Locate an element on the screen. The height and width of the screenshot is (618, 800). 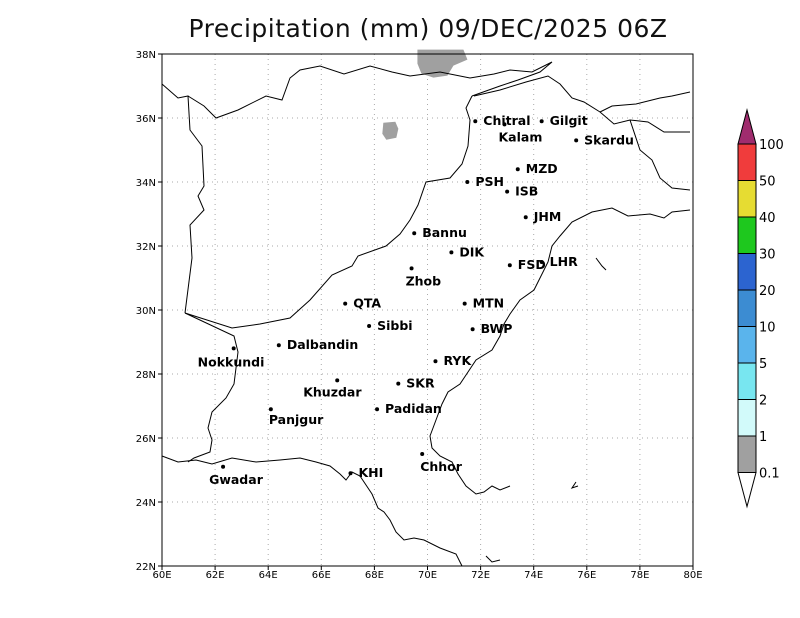
station-label: Zhob is located at coordinates (424, 280).